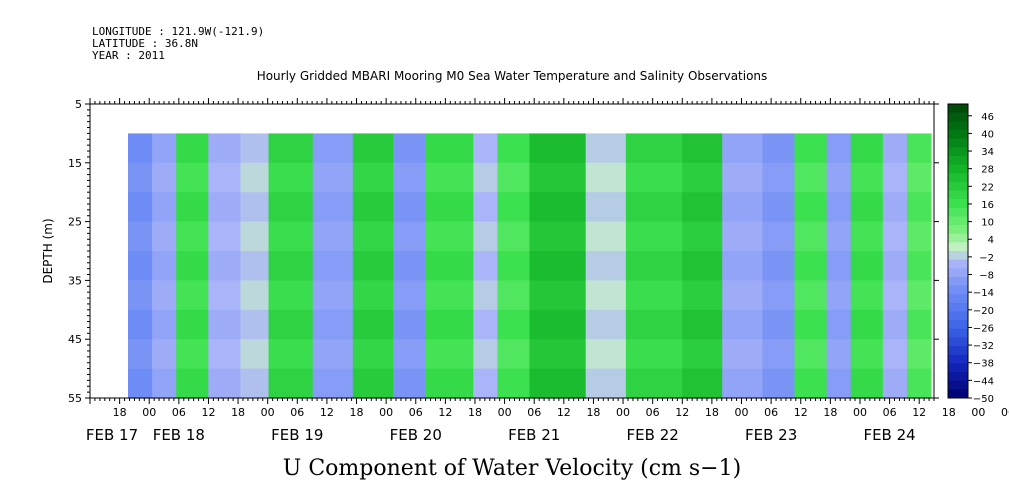  Describe the element at coordinates (983, 399) in the screenshot. I see `colorbar-label: −50` at that location.